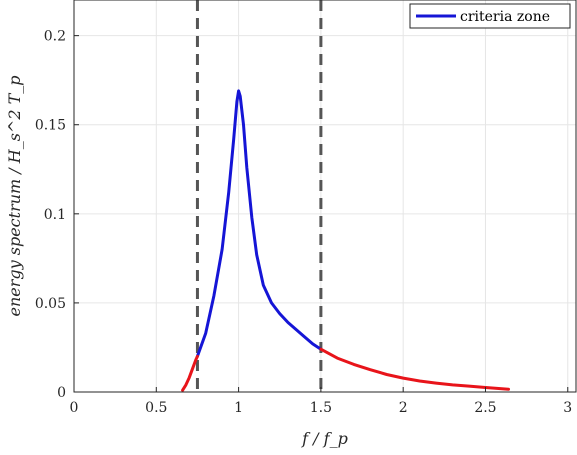 The width and height of the screenshot is (577, 455). What do you see at coordinates (50, 126) in the screenshot?
I see `y-tick-label: 0.15` at bounding box center [50, 126].